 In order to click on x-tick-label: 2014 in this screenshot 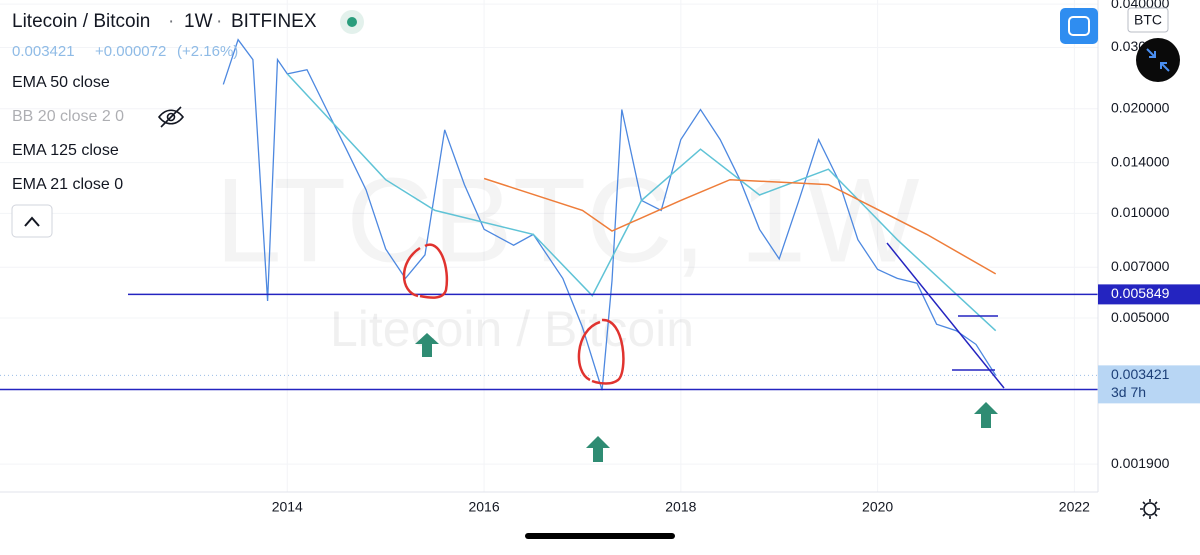, I will do `click(287, 507)`.